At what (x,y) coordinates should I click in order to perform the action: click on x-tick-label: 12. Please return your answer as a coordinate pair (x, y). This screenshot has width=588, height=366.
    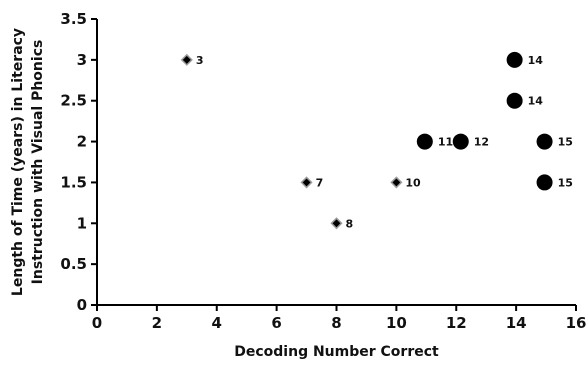
    Looking at the image, I should click on (456, 323).